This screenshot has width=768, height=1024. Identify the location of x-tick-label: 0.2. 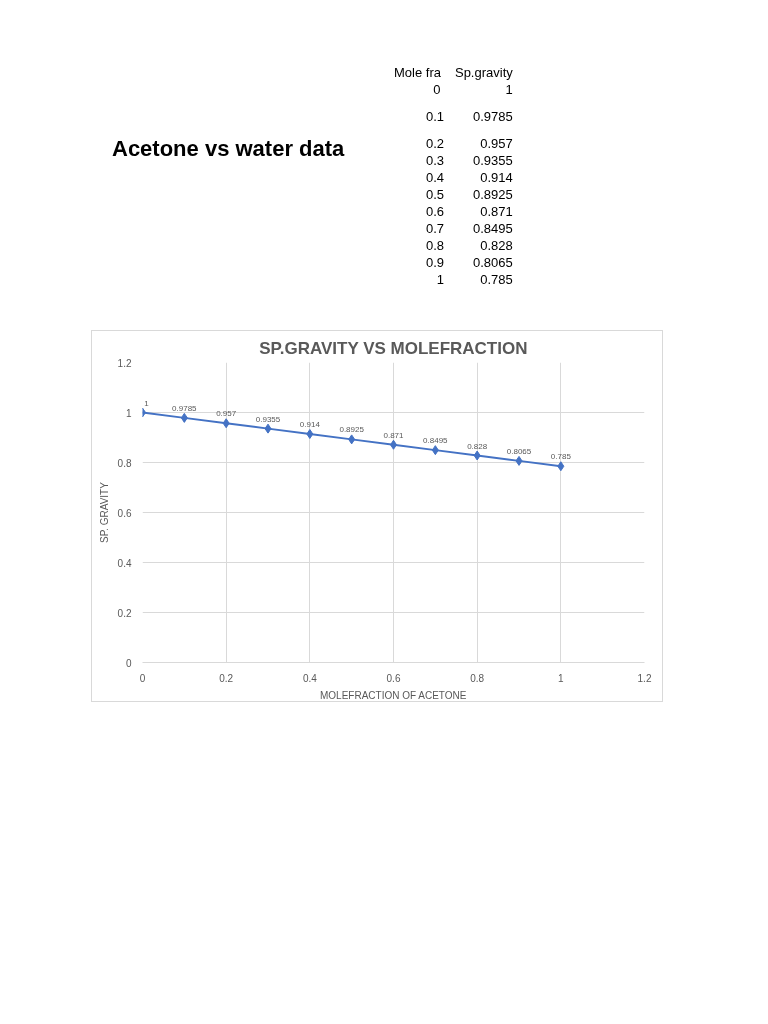
(226, 678).